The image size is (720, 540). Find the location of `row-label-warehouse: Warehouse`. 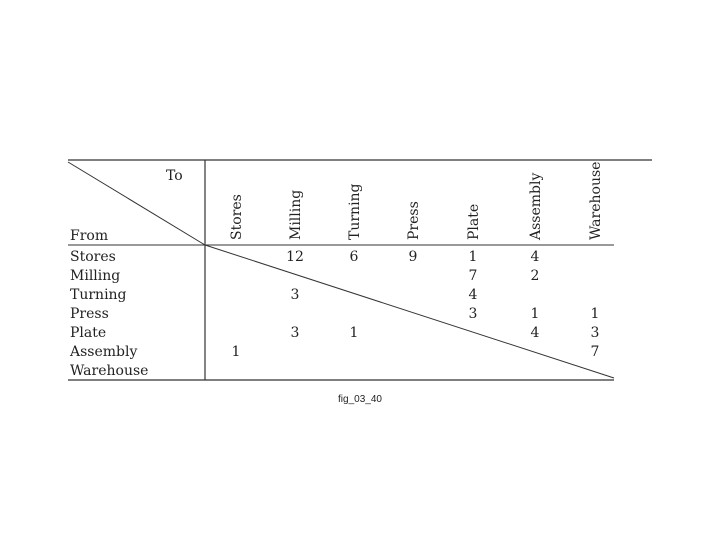

row-label-warehouse: Warehouse is located at coordinates (109, 371).